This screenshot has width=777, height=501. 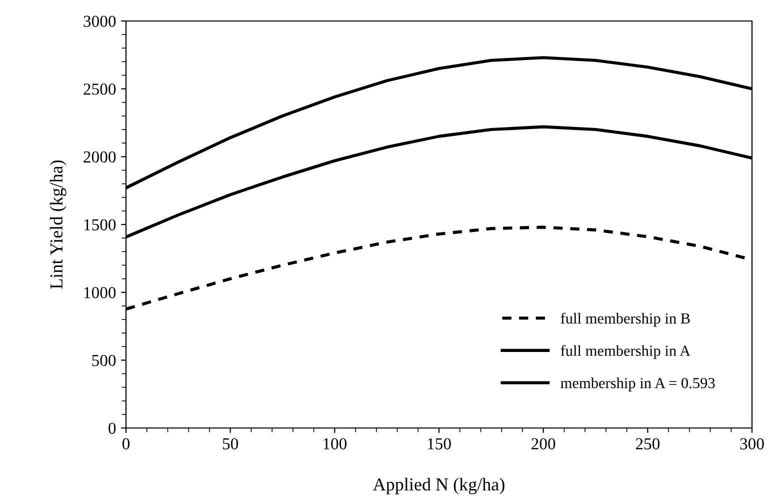 I want to click on x-axis-title: Applied N (kg/ha), so click(x=438, y=486).